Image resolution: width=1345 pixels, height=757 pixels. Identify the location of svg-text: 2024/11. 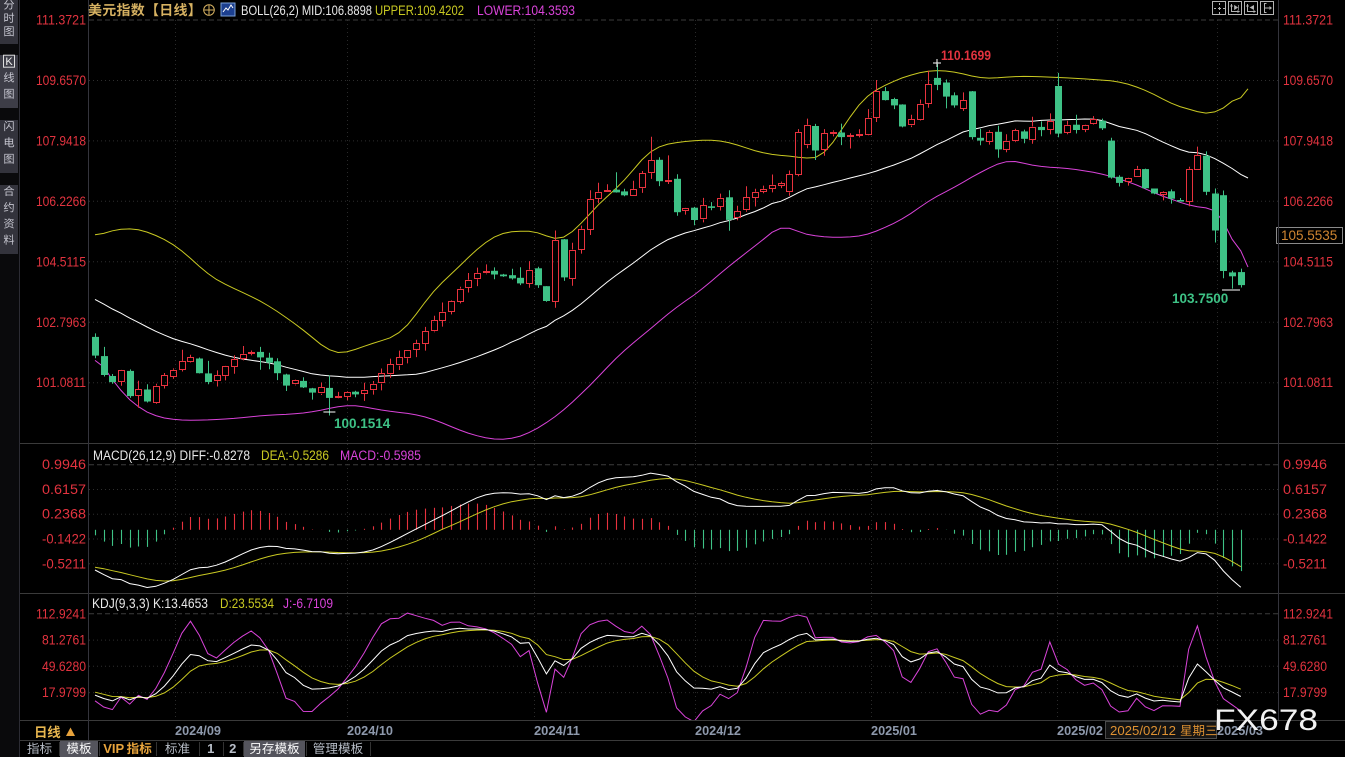
(557, 730).